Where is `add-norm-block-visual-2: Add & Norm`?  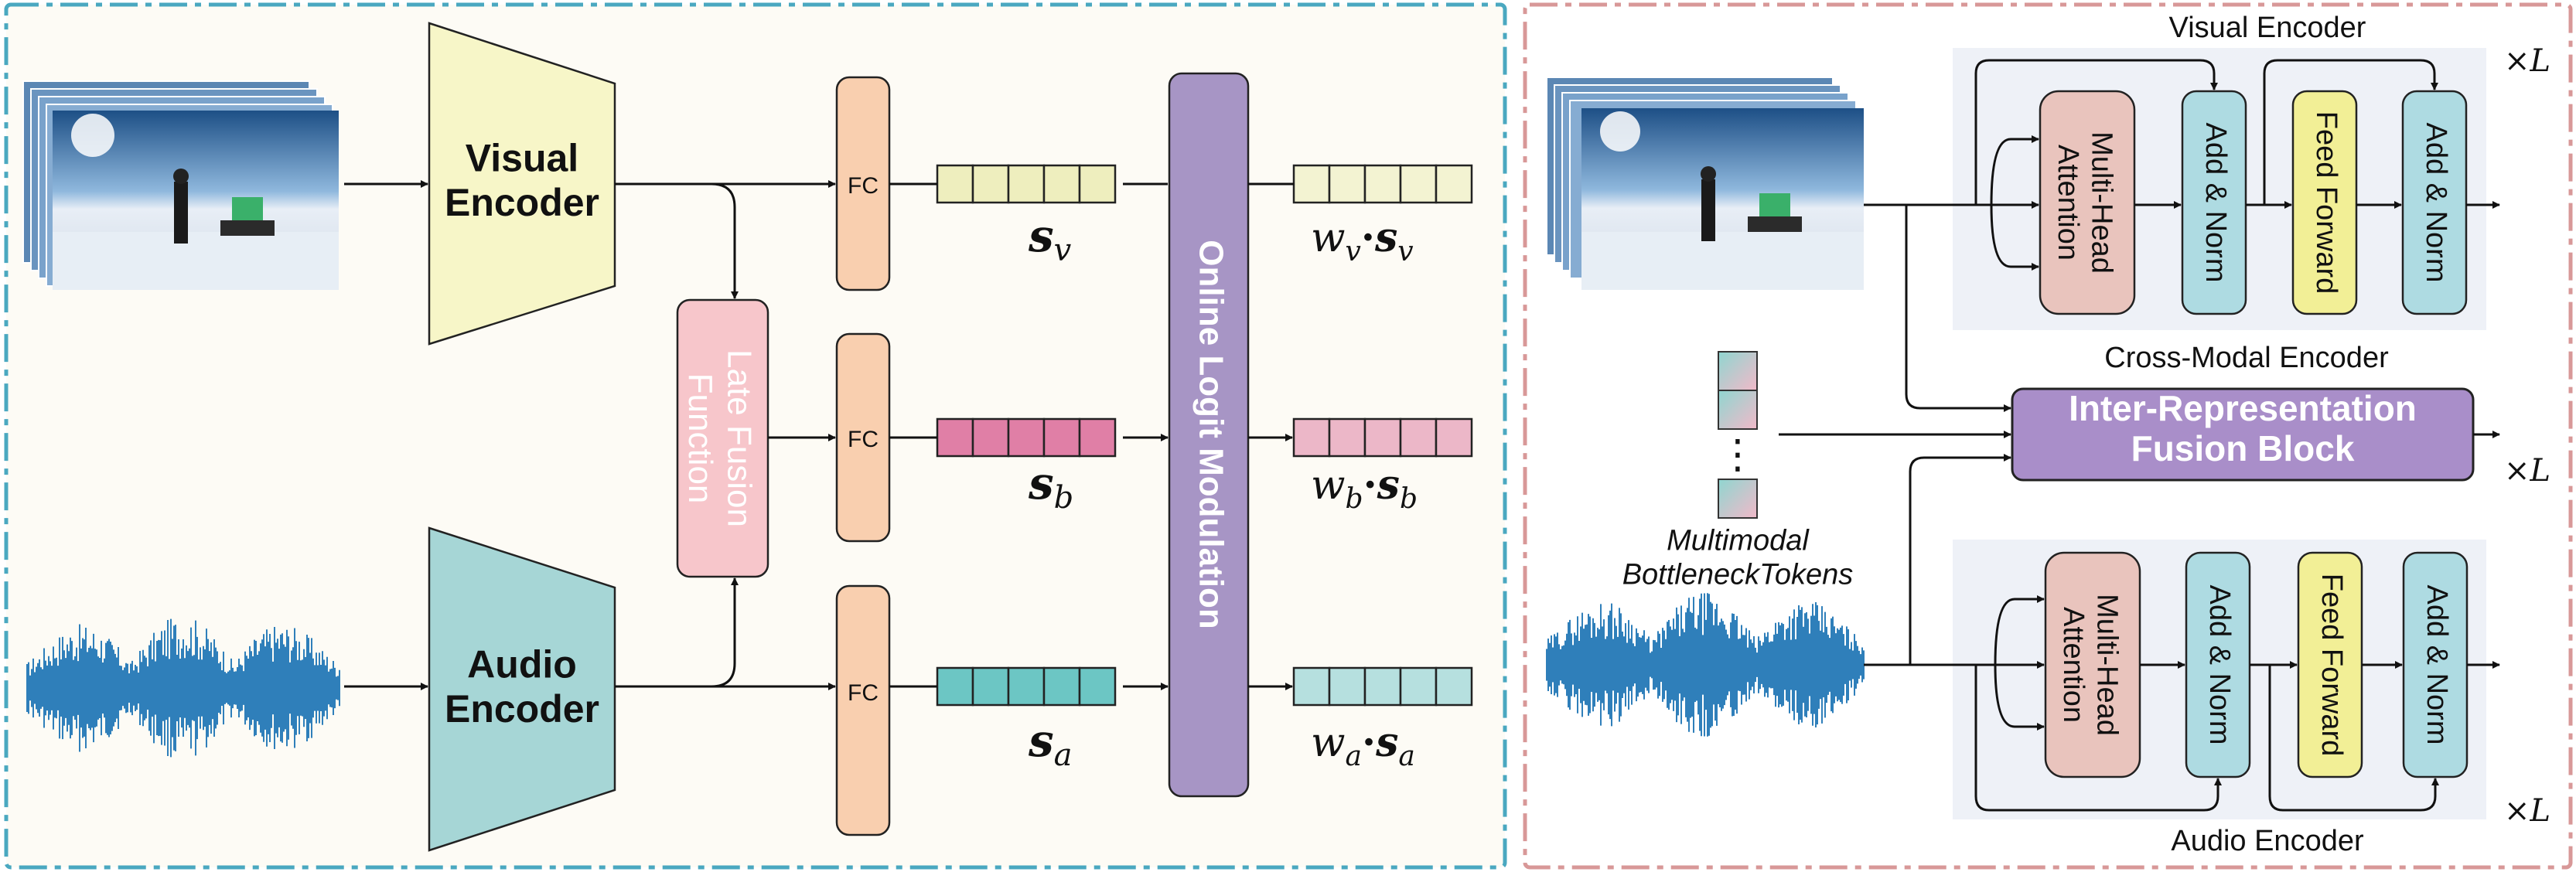 add-norm-block-visual-2: Add & Norm is located at coordinates (2435, 202).